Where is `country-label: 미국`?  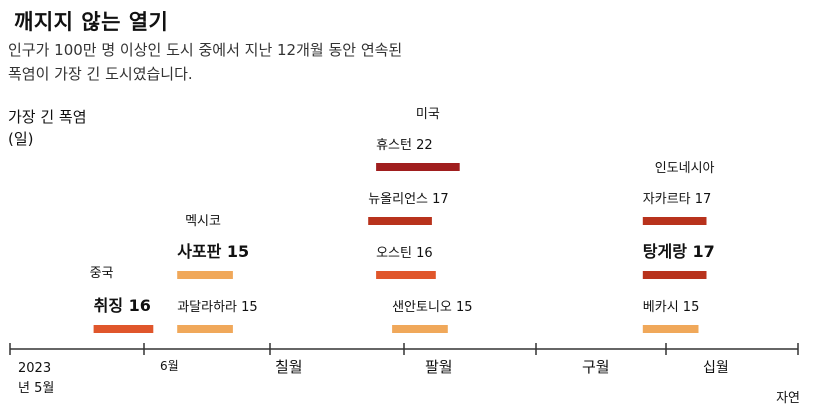 country-label: 미국 is located at coordinates (428, 114).